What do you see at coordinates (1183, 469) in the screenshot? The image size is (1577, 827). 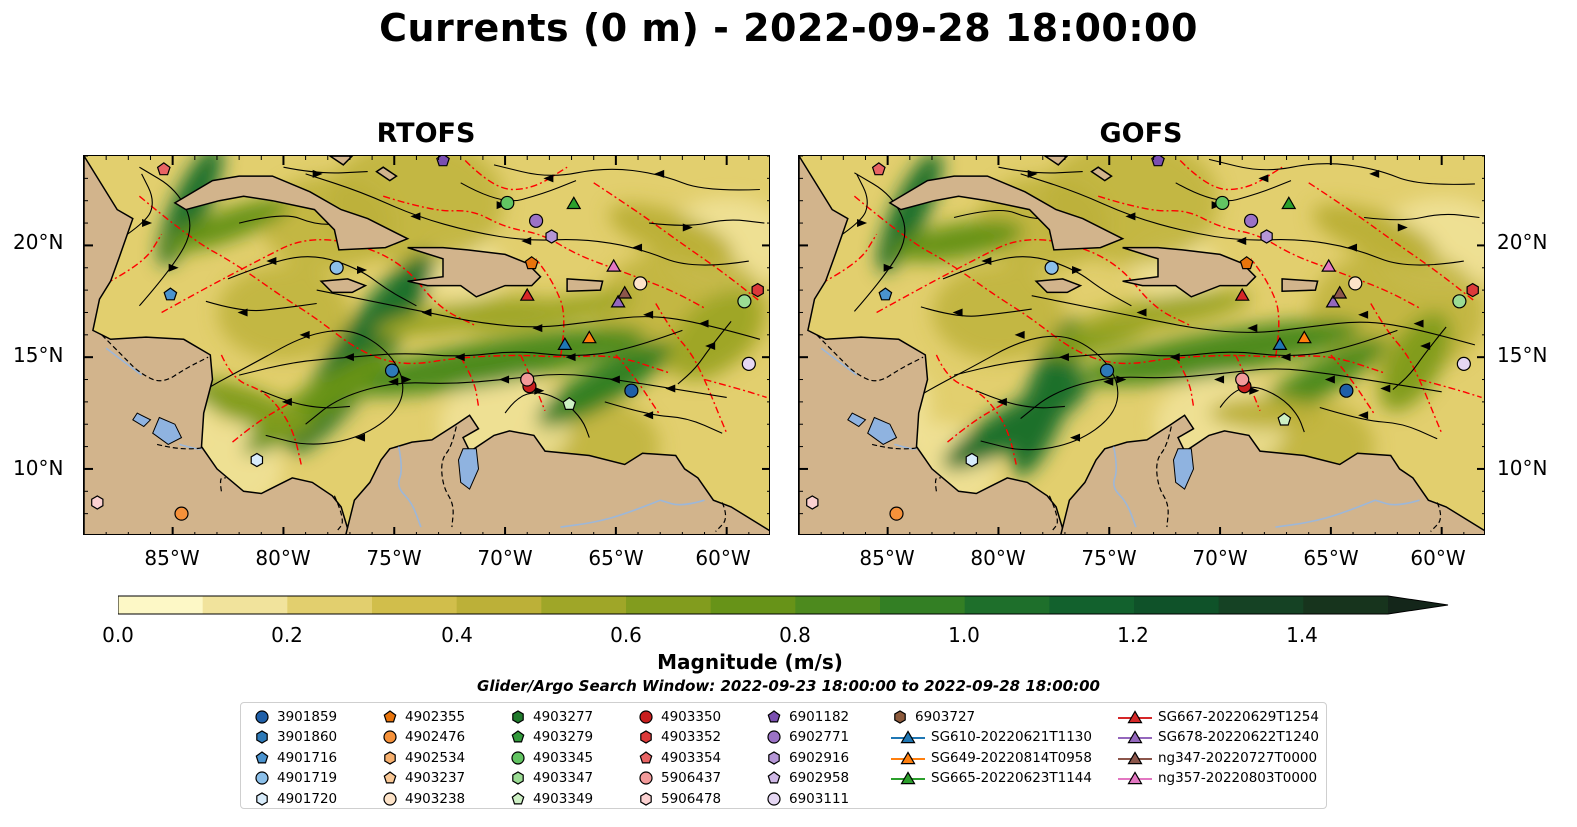 I see `lake` at bounding box center [1183, 469].